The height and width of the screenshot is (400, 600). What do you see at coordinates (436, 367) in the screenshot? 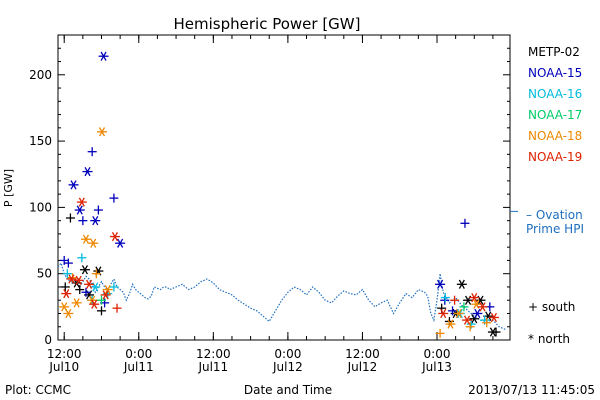
I see `x-tick-label-date: Jul13` at bounding box center [436, 367].